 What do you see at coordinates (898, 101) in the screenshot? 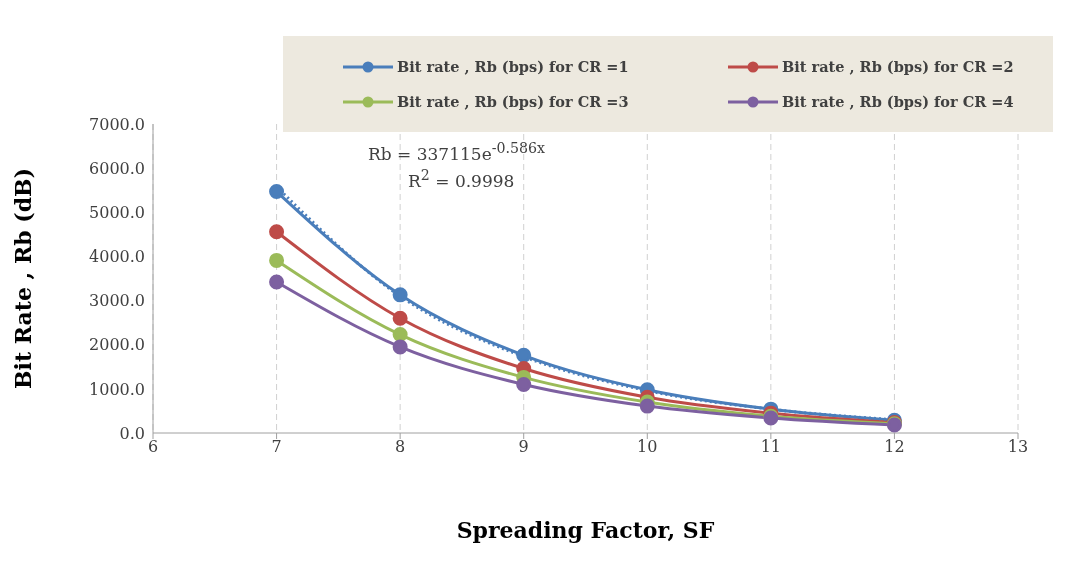
I see `legend-label: Bit rate , Rb (bps) for CR =4` at bounding box center [898, 101].